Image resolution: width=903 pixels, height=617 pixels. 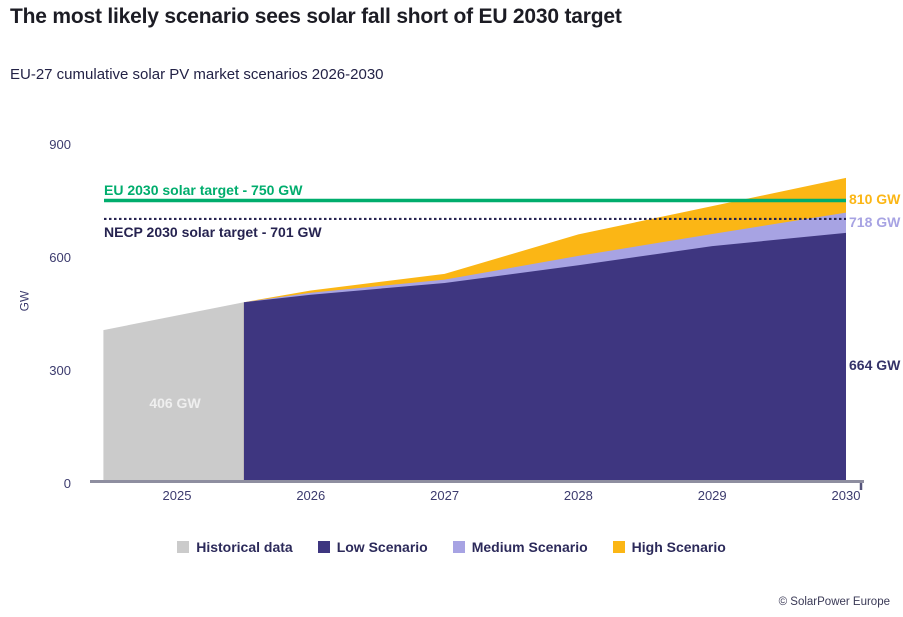 I want to click on copyright-credit: © SolarPower Europe, so click(x=834, y=602).